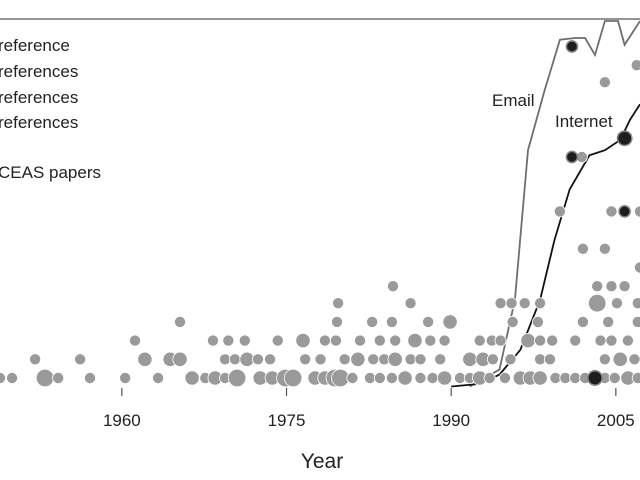 The width and height of the screenshot is (640, 480). I want to click on legend-label: CEAS papers, so click(50, 172).